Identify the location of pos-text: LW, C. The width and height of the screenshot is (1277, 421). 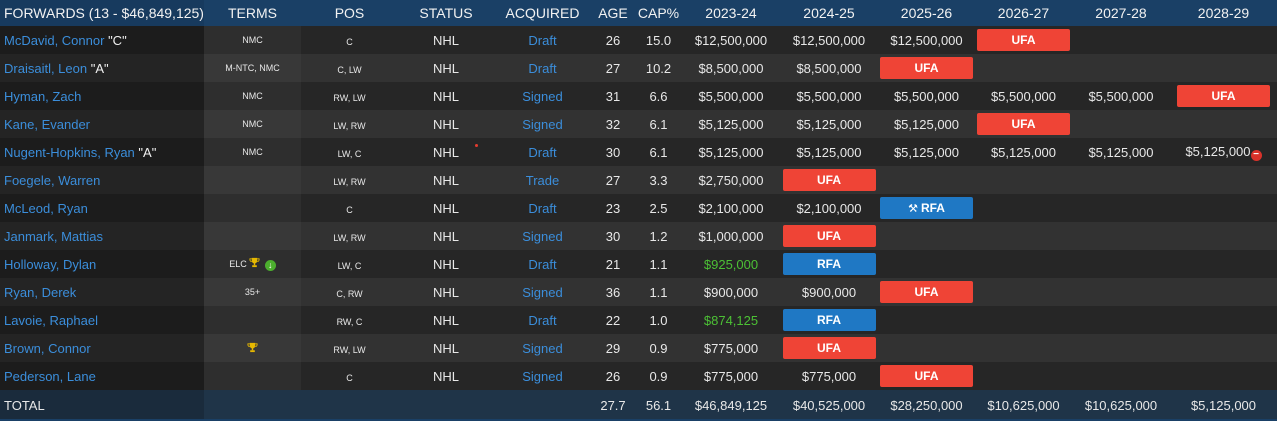
(349, 153).